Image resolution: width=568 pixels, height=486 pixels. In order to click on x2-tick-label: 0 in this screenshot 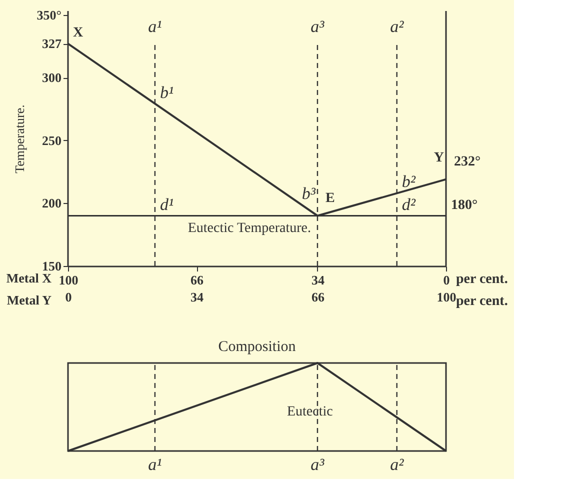, I will do `click(446, 280)`.